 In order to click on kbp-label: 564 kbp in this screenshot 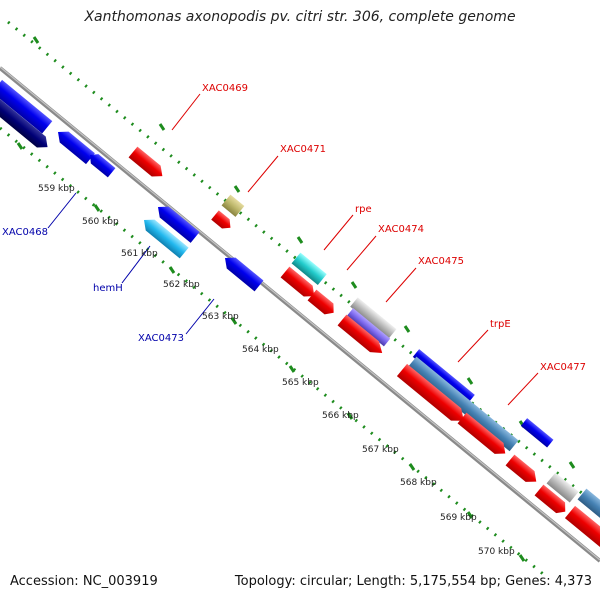, I will do `click(260, 350)`.